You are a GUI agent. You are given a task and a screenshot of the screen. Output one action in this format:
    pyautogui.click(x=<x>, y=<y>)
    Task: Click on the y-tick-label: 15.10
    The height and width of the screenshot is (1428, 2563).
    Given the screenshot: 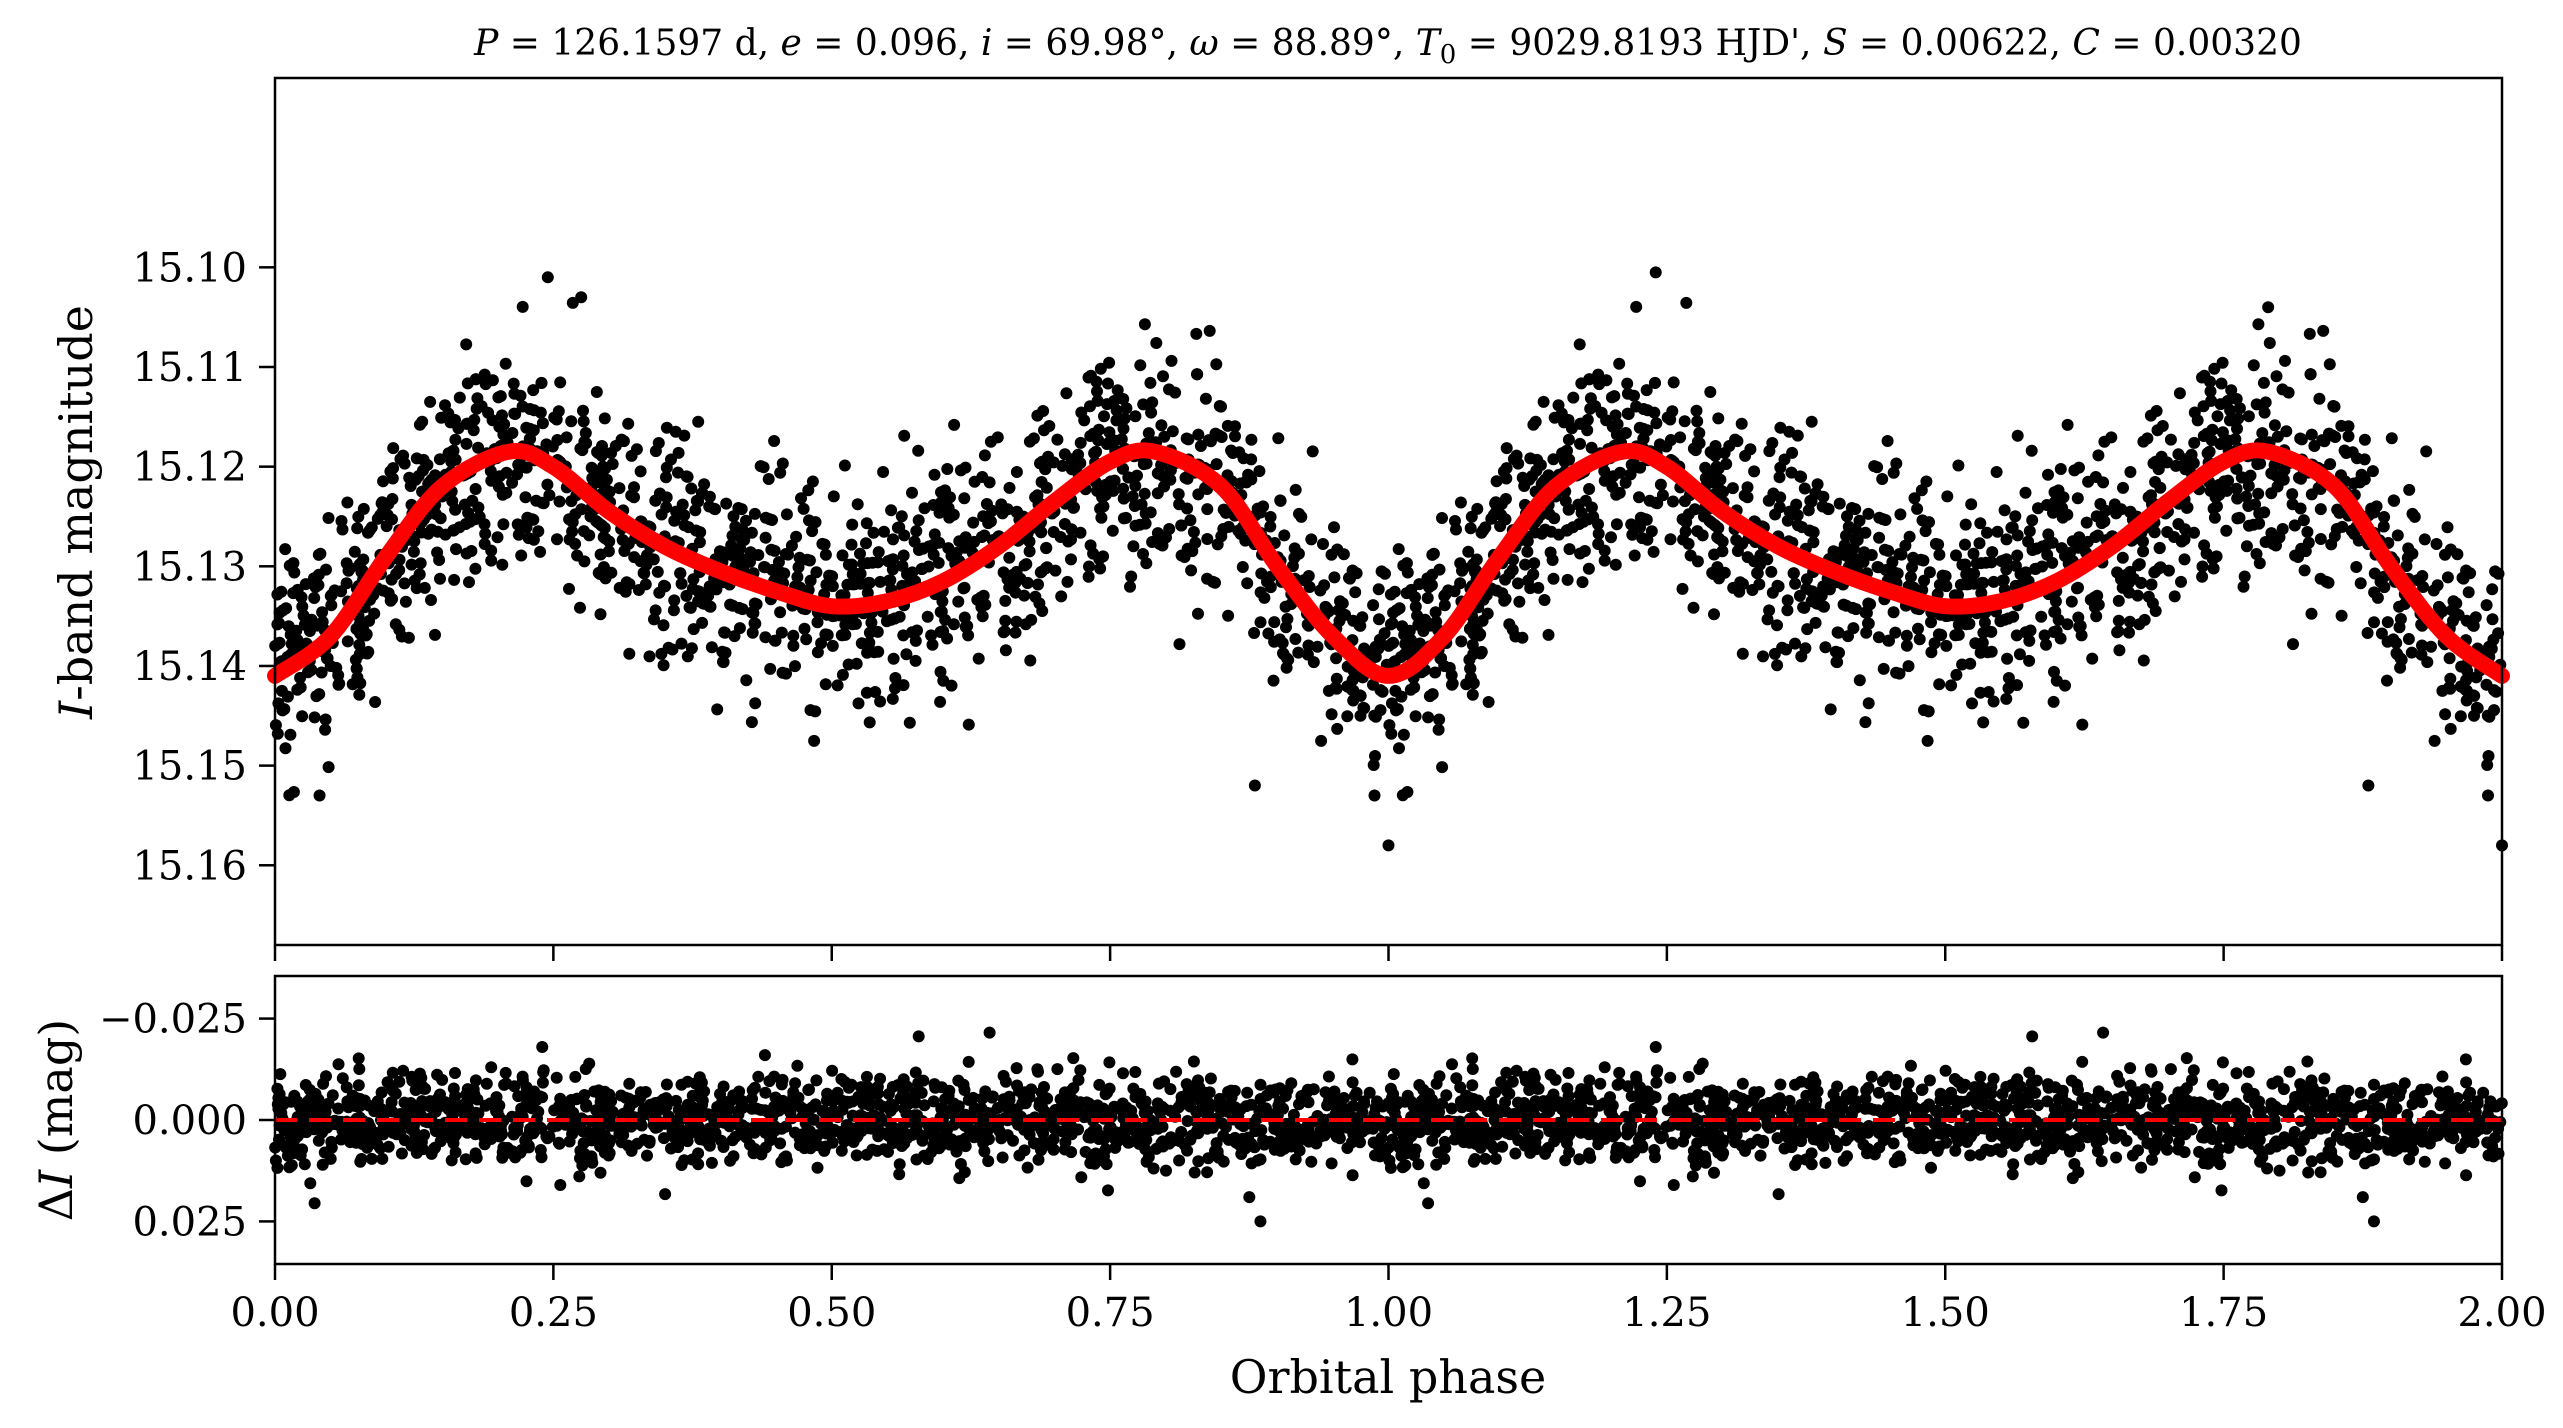 What is the action you would take?
    pyautogui.click(x=189, y=268)
    